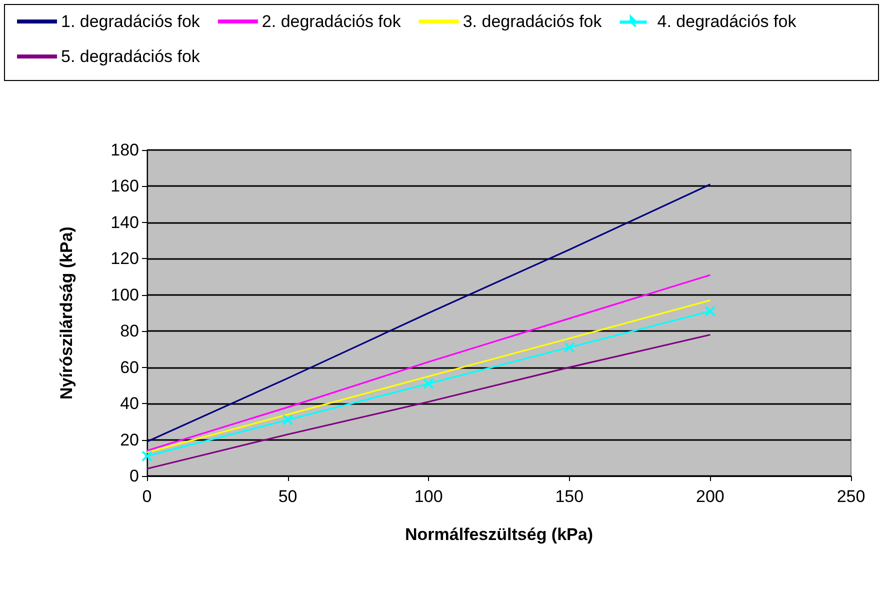  I want to click on y-tick-label: 20, so click(129, 440).